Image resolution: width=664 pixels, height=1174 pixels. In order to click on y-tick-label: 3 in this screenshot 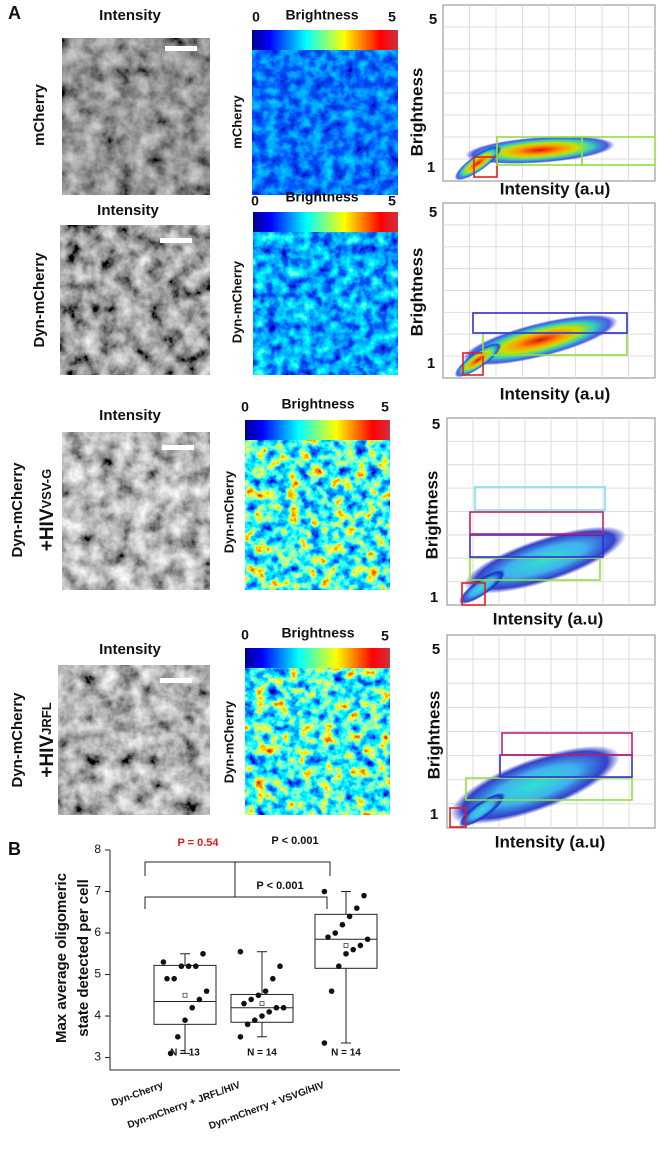, I will do `click(97, 1057)`.